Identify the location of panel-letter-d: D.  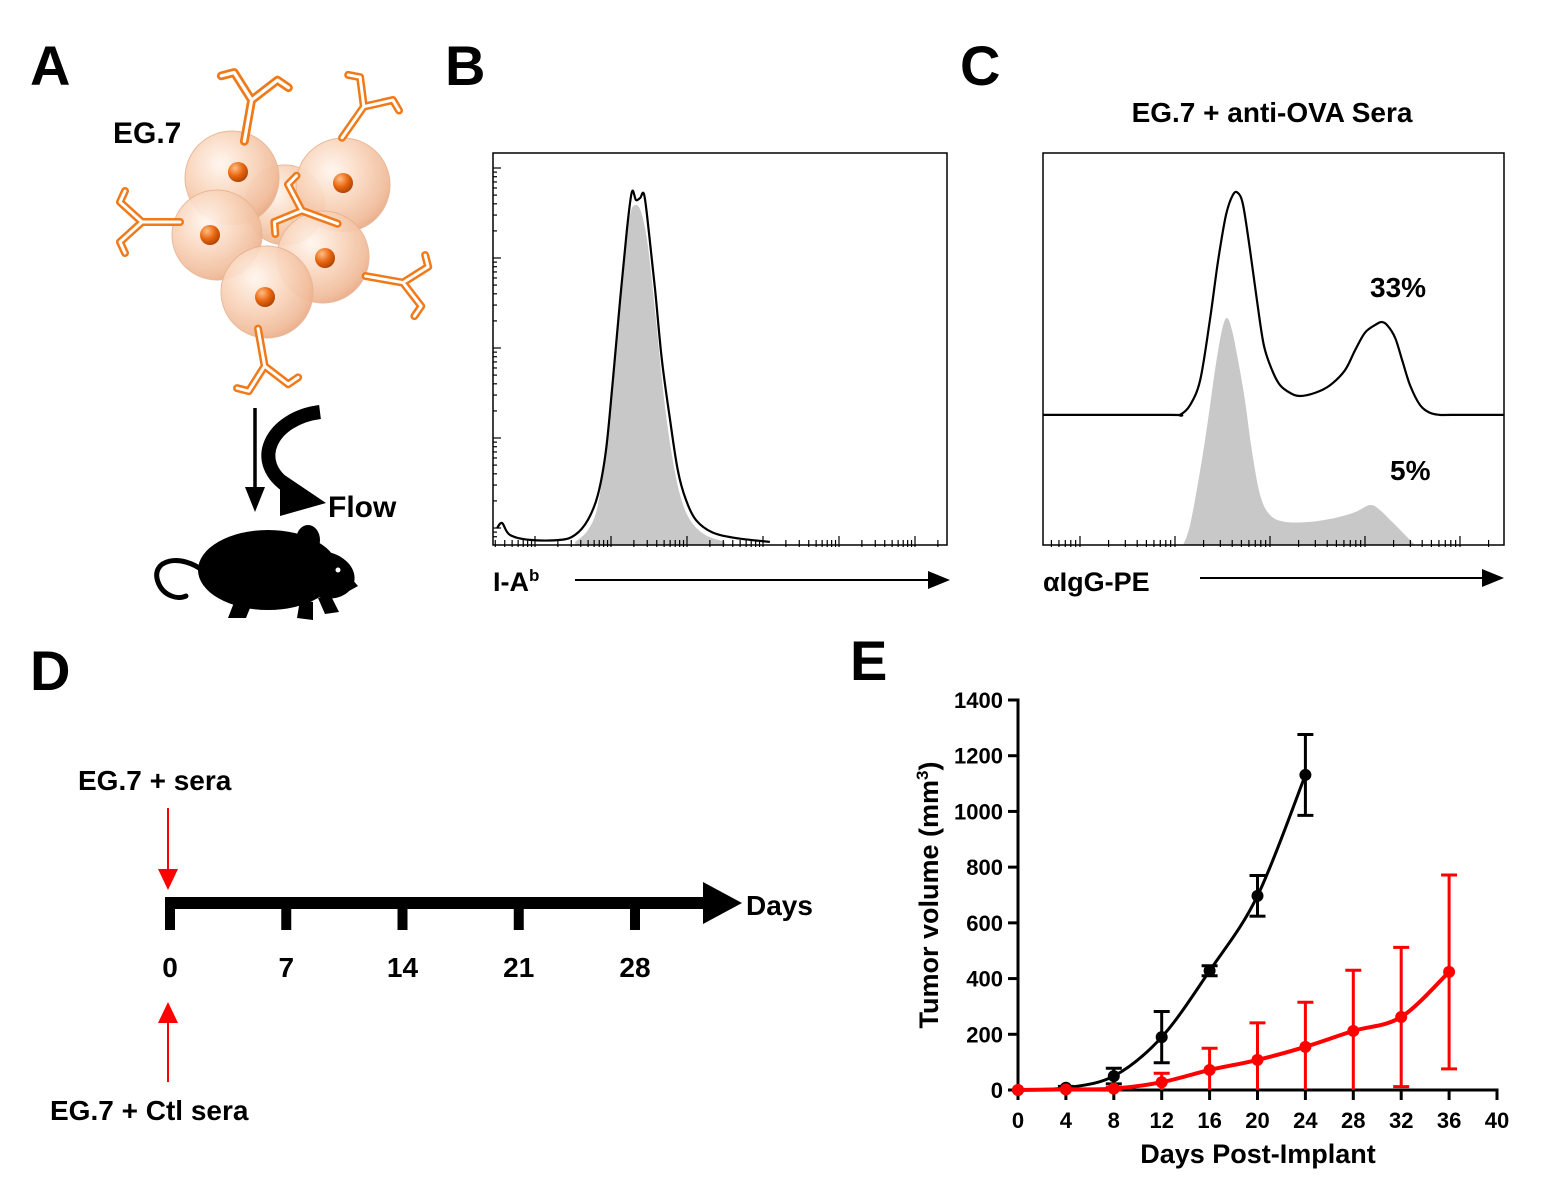
(50, 670).